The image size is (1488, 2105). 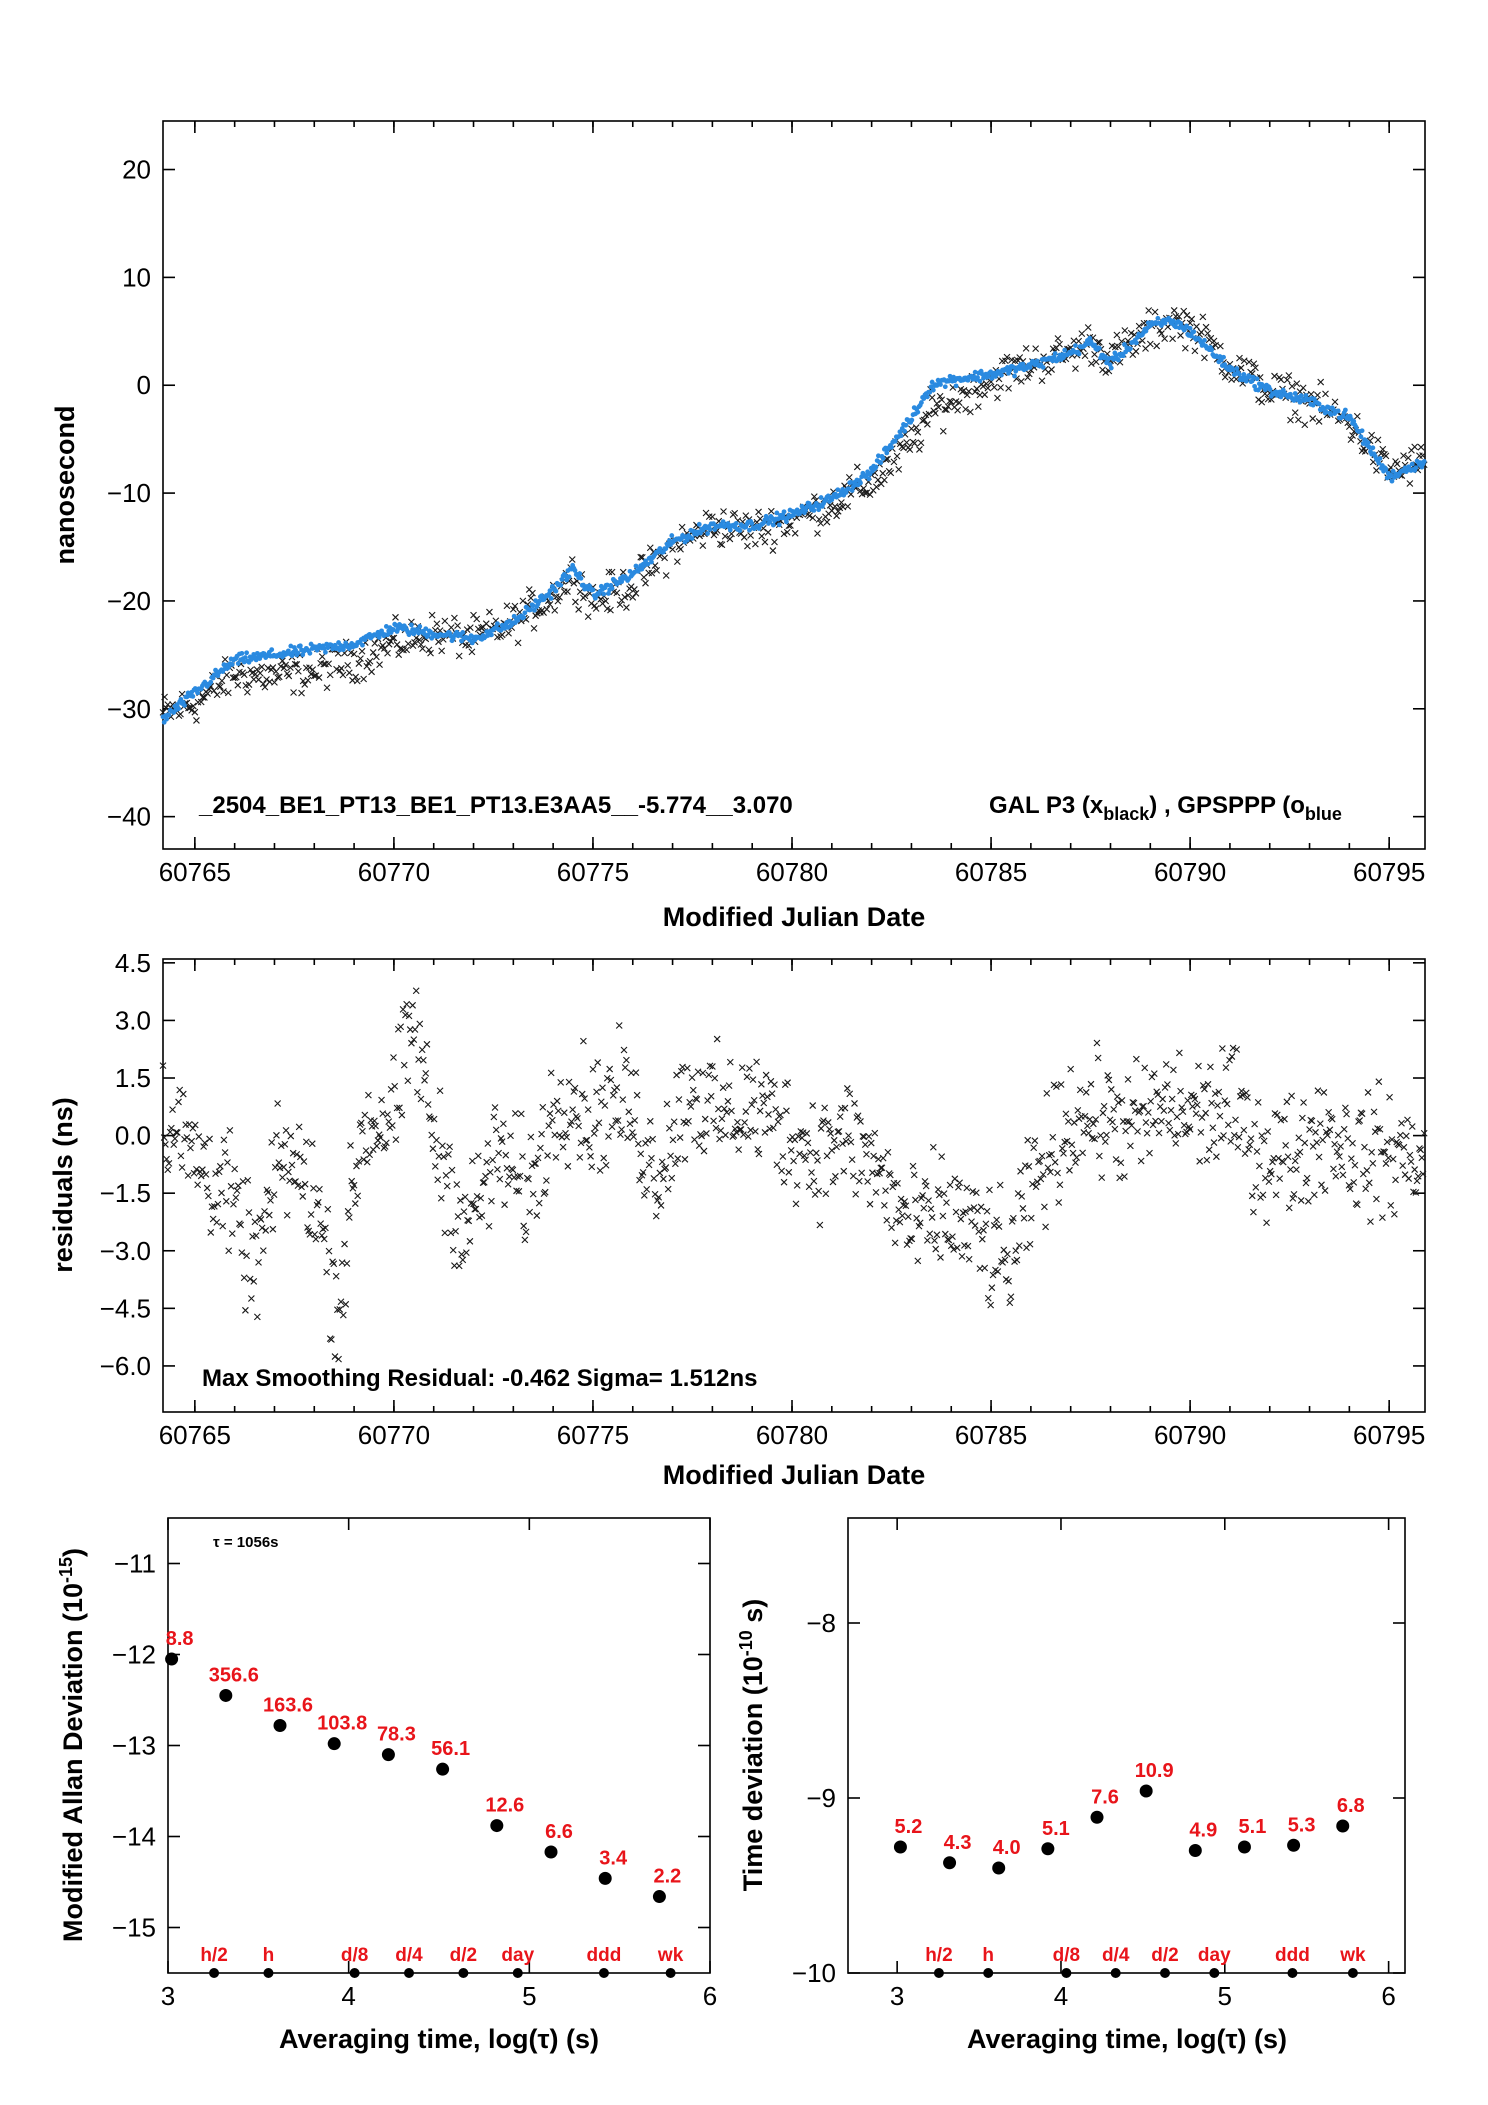 What do you see at coordinates (991, 1435) in the screenshot?
I see `x-tick-label: 60785` at bounding box center [991, 1435].